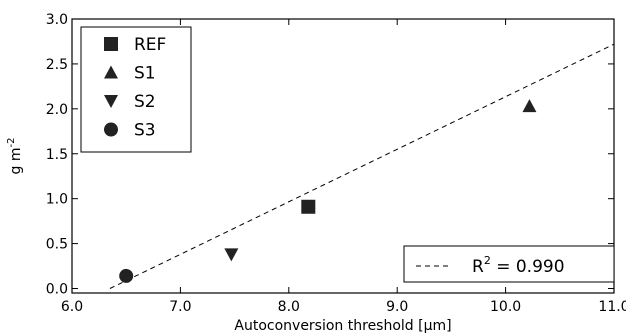 The height and width of the screenshot is (335, 626). I want to click on x-axis-label: Autoconversion threshold [μm], so click(342, 326).